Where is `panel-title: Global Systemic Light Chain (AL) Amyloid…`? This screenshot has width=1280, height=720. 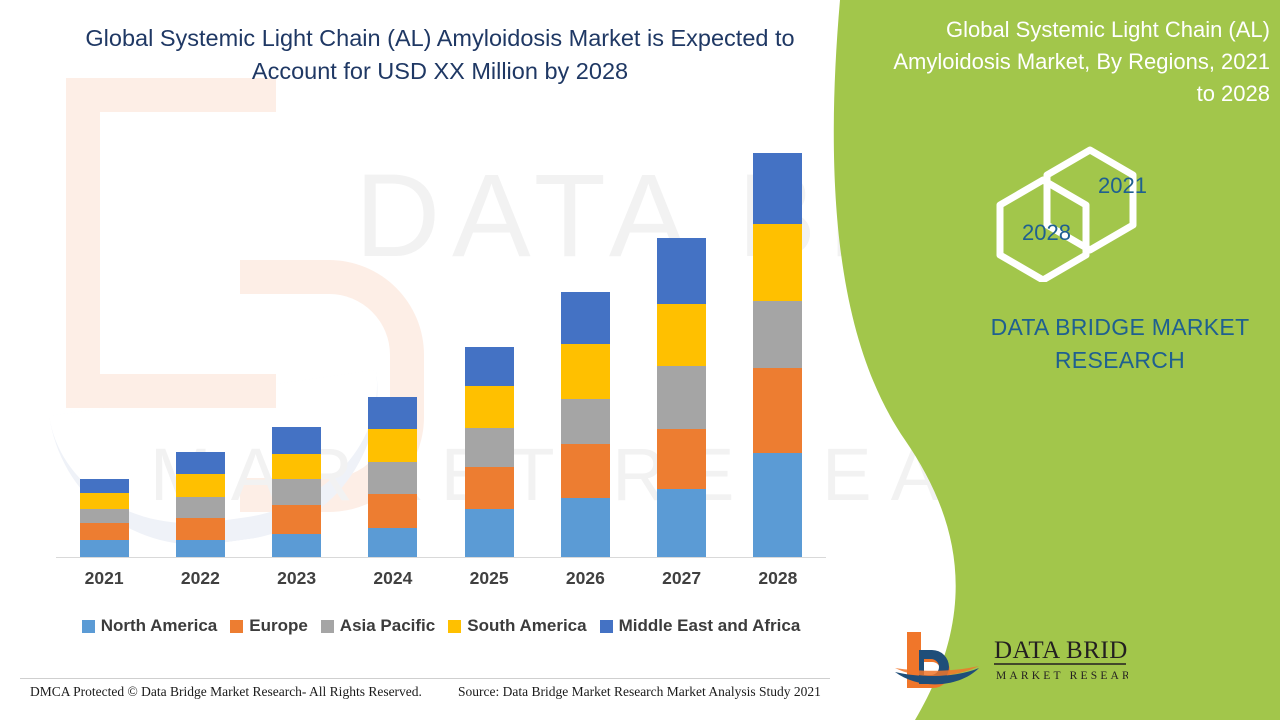 panel-title: Global Systemic Light Chain (AL) Amyloid… is located at coordinates (1081, 61).